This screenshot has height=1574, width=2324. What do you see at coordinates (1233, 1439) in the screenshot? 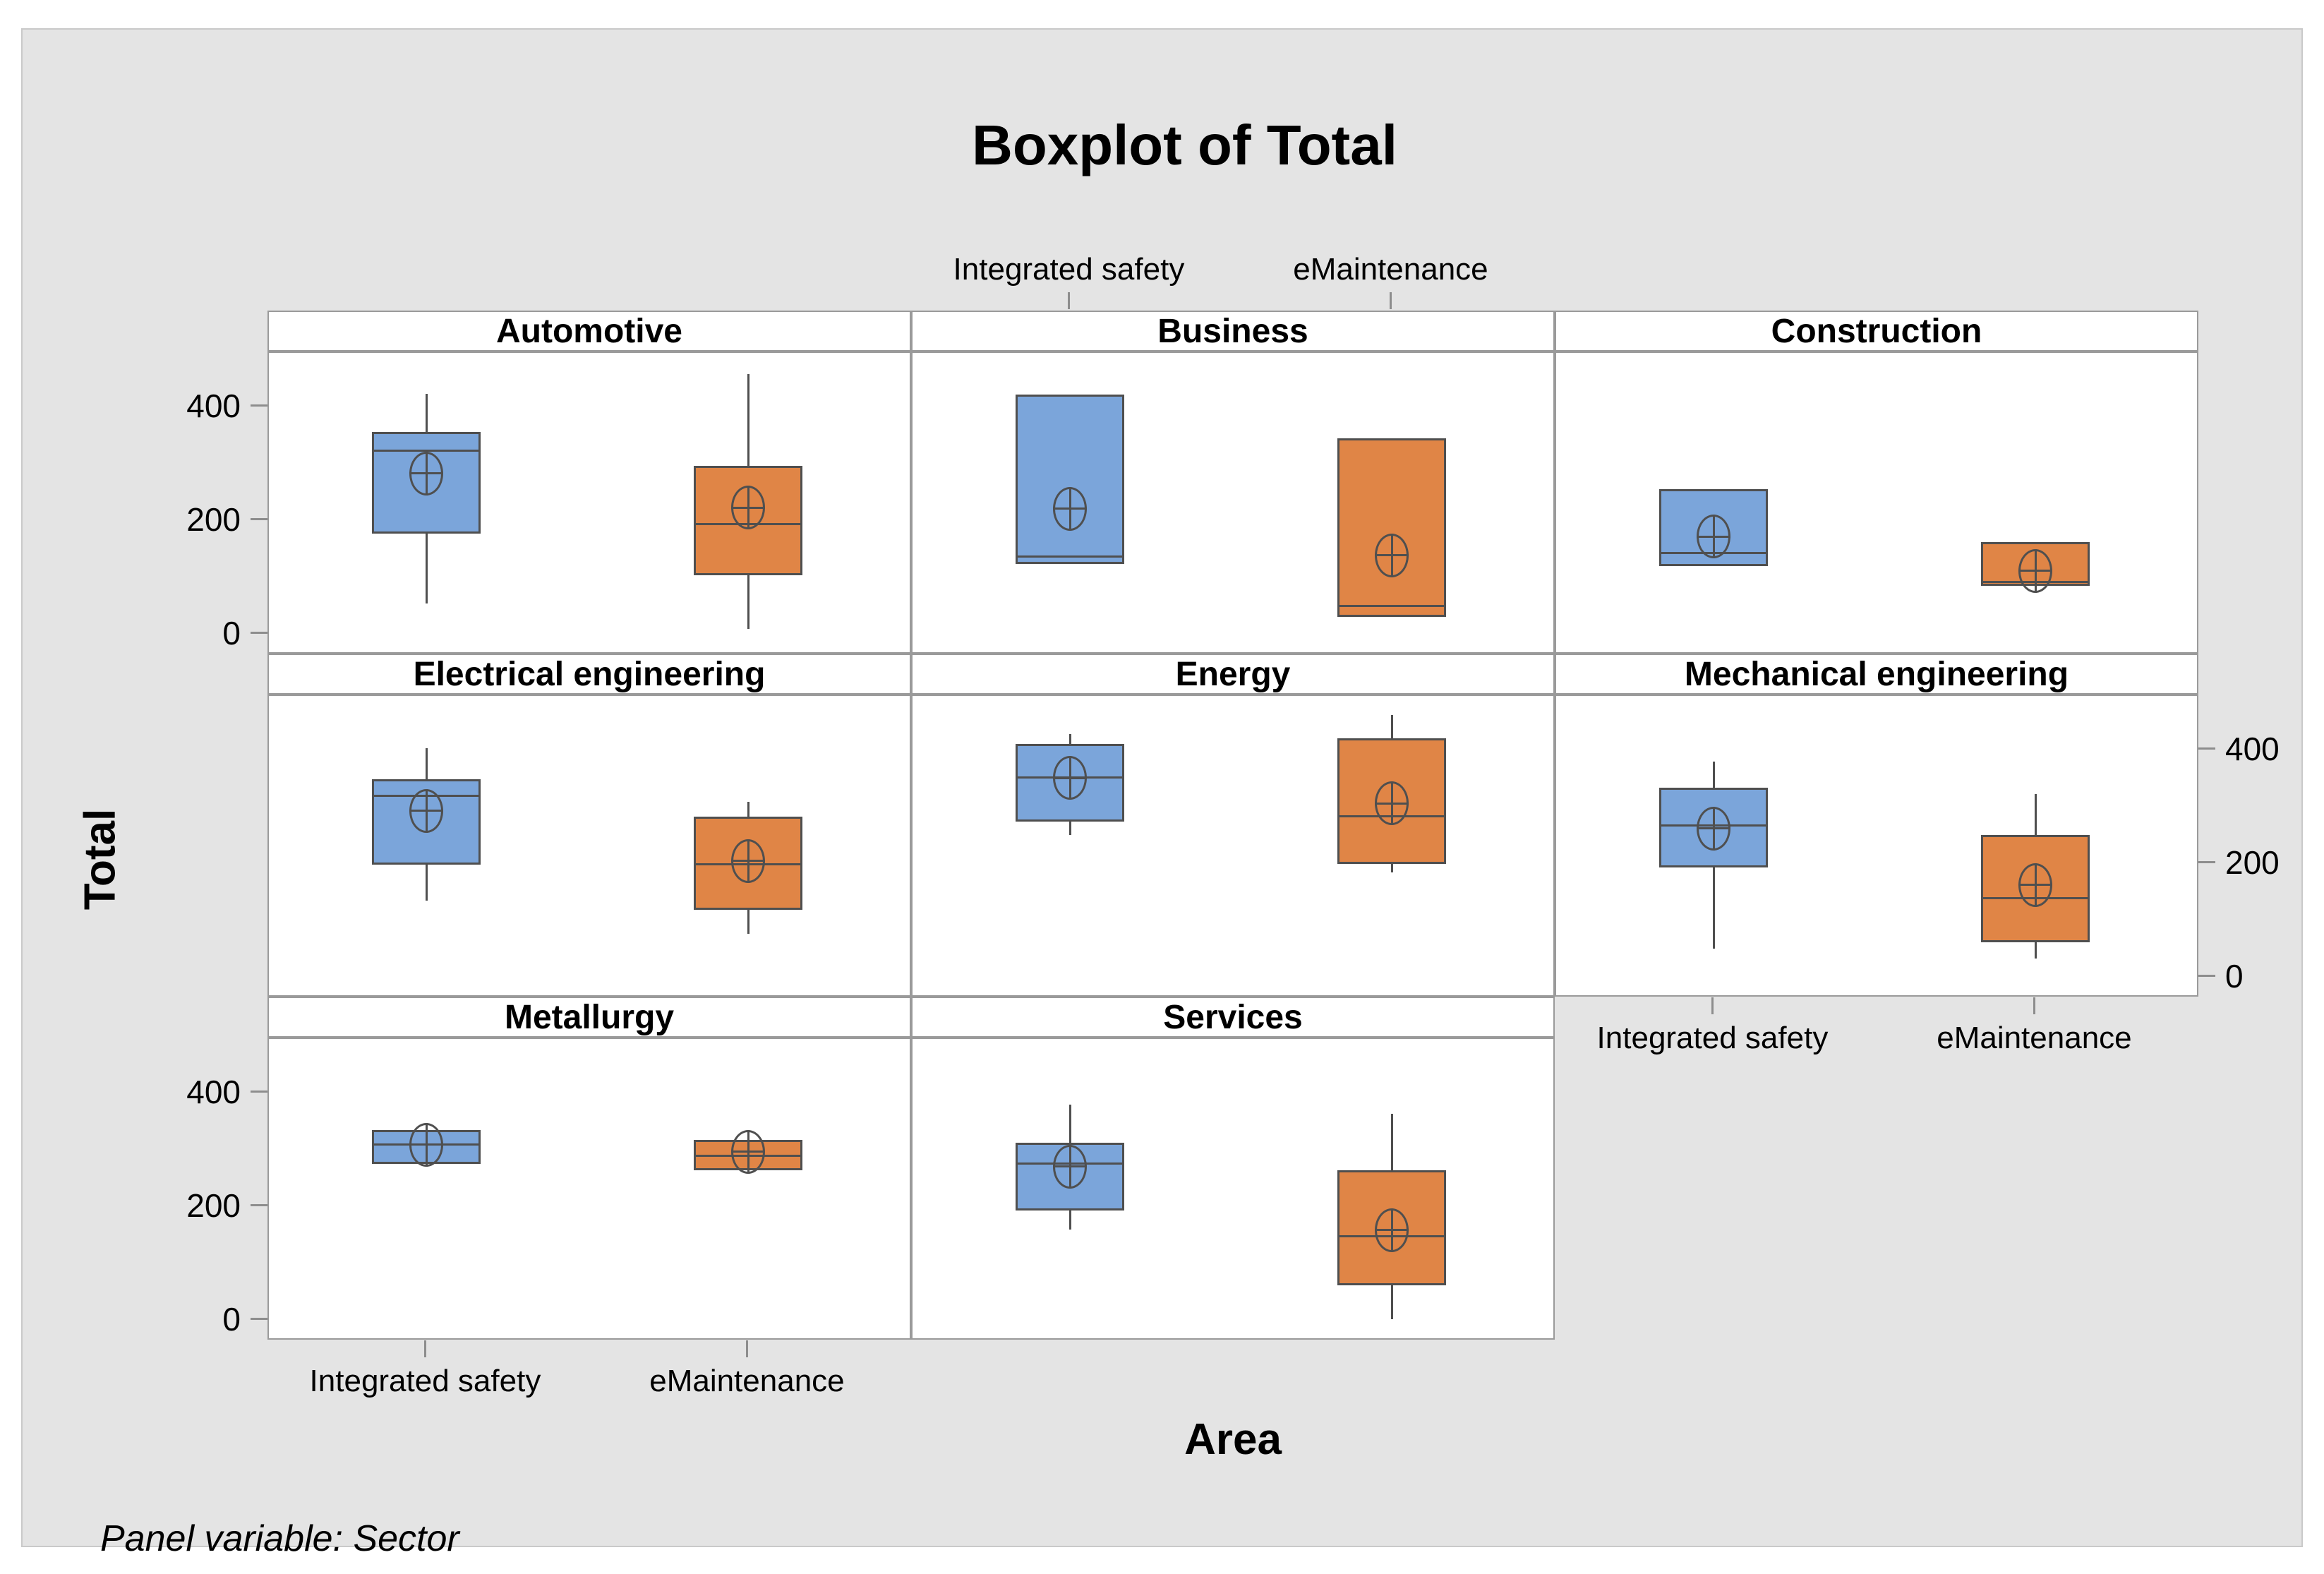
I see `x-axis-title: Area` at bounding box center [1233, 1439].